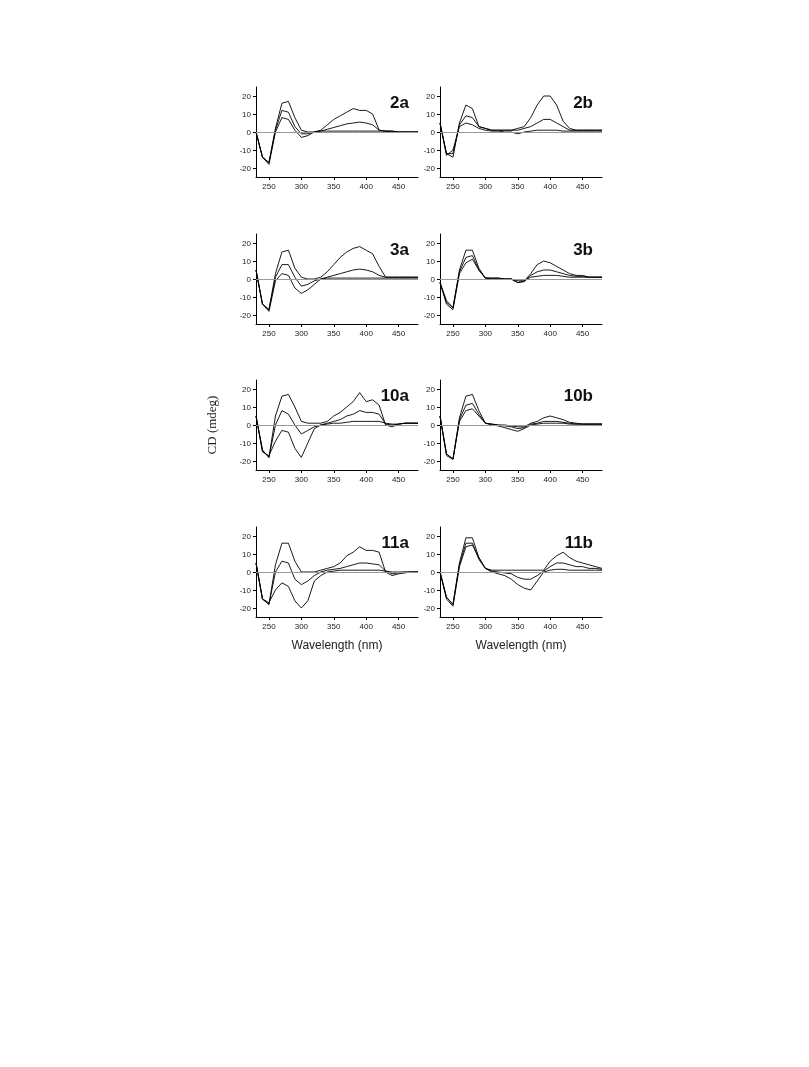 Image resolution: width=809 pixels, height=1067 pixels. I want to click on chart-title: 11b, so click(578, 542).